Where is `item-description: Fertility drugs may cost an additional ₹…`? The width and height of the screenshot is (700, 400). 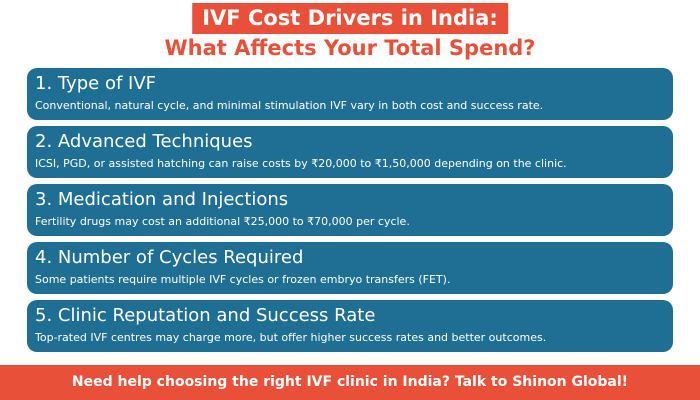
item-description: Fertility drugs may cost an additional ₹… is located at coordinates (222, 221).